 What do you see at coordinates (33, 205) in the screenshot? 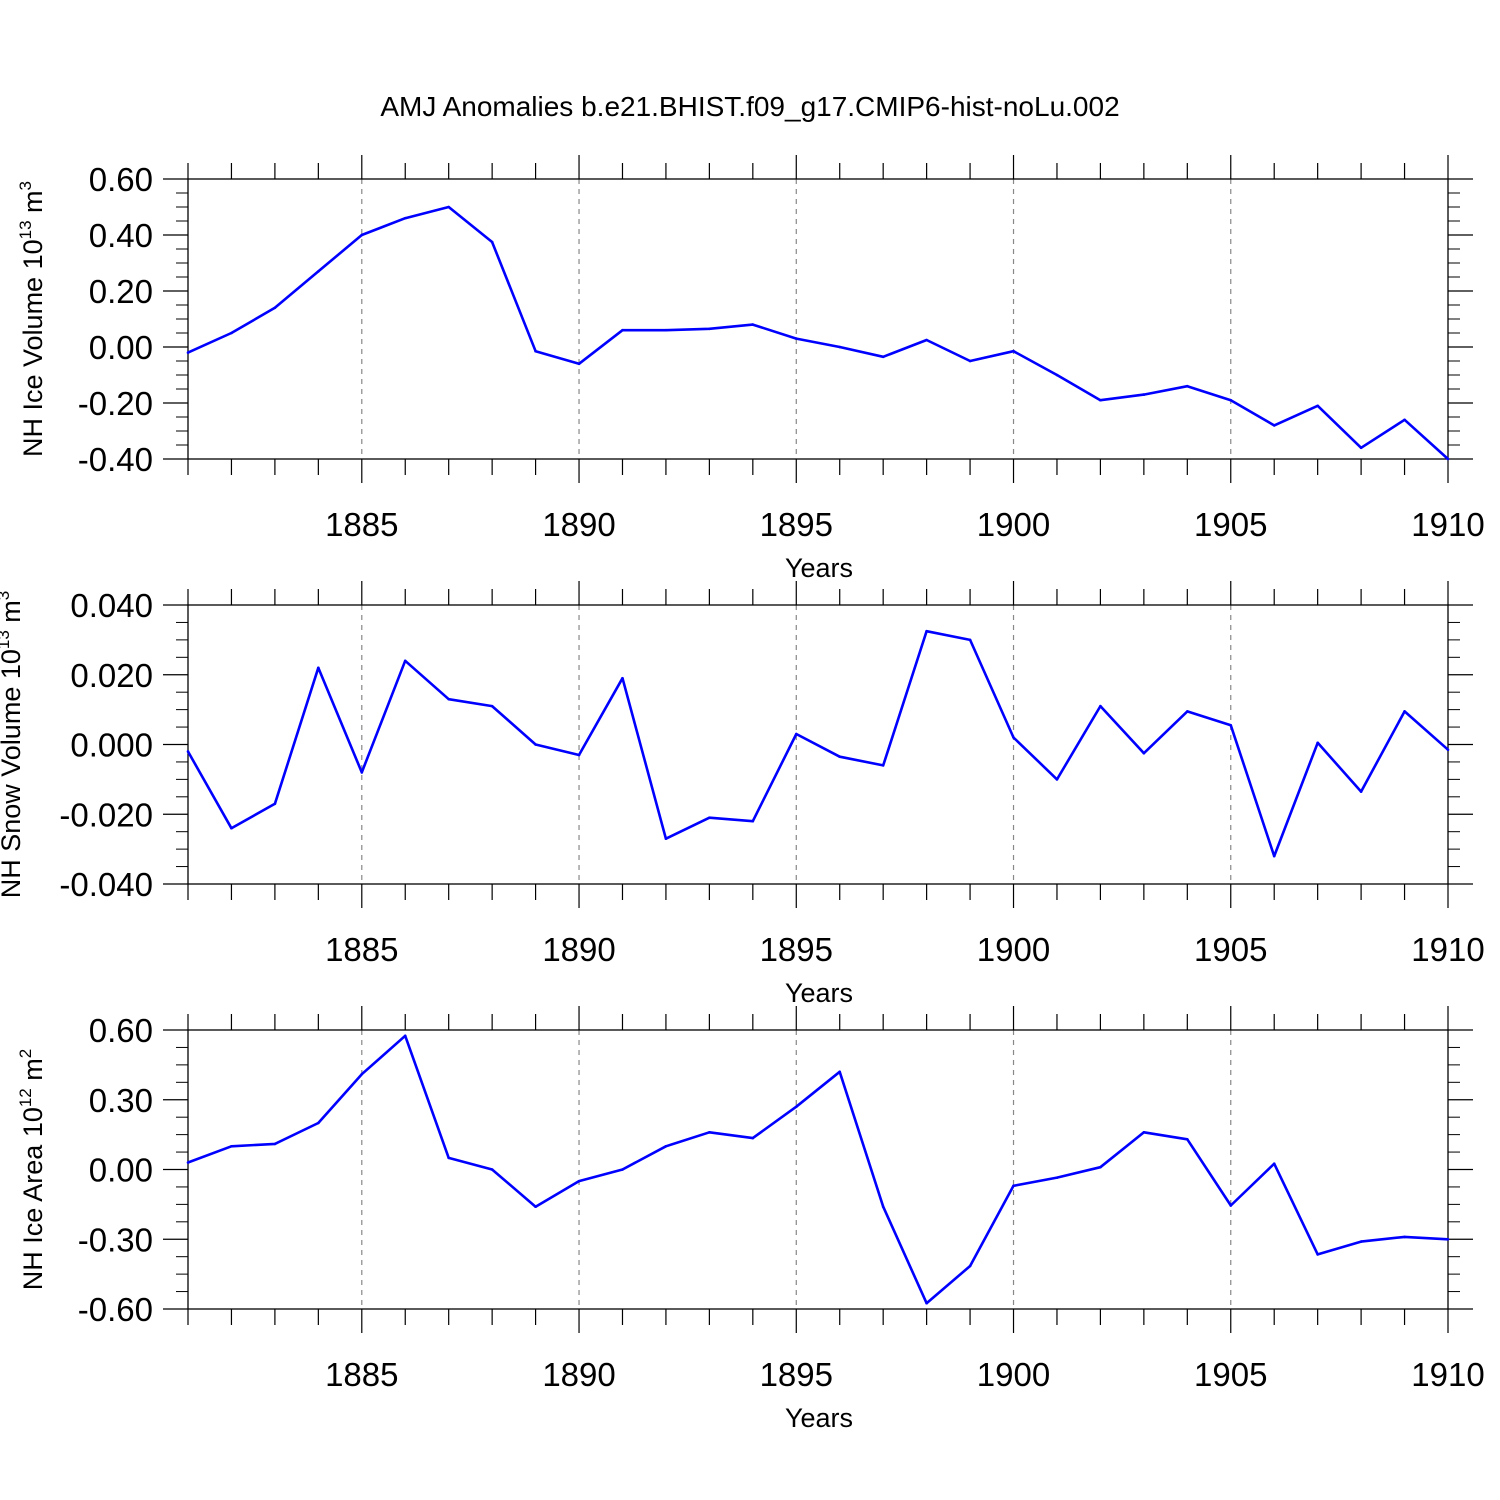
I see `ice-volume-y-title-unit: m` at bounding box center [33, 205].